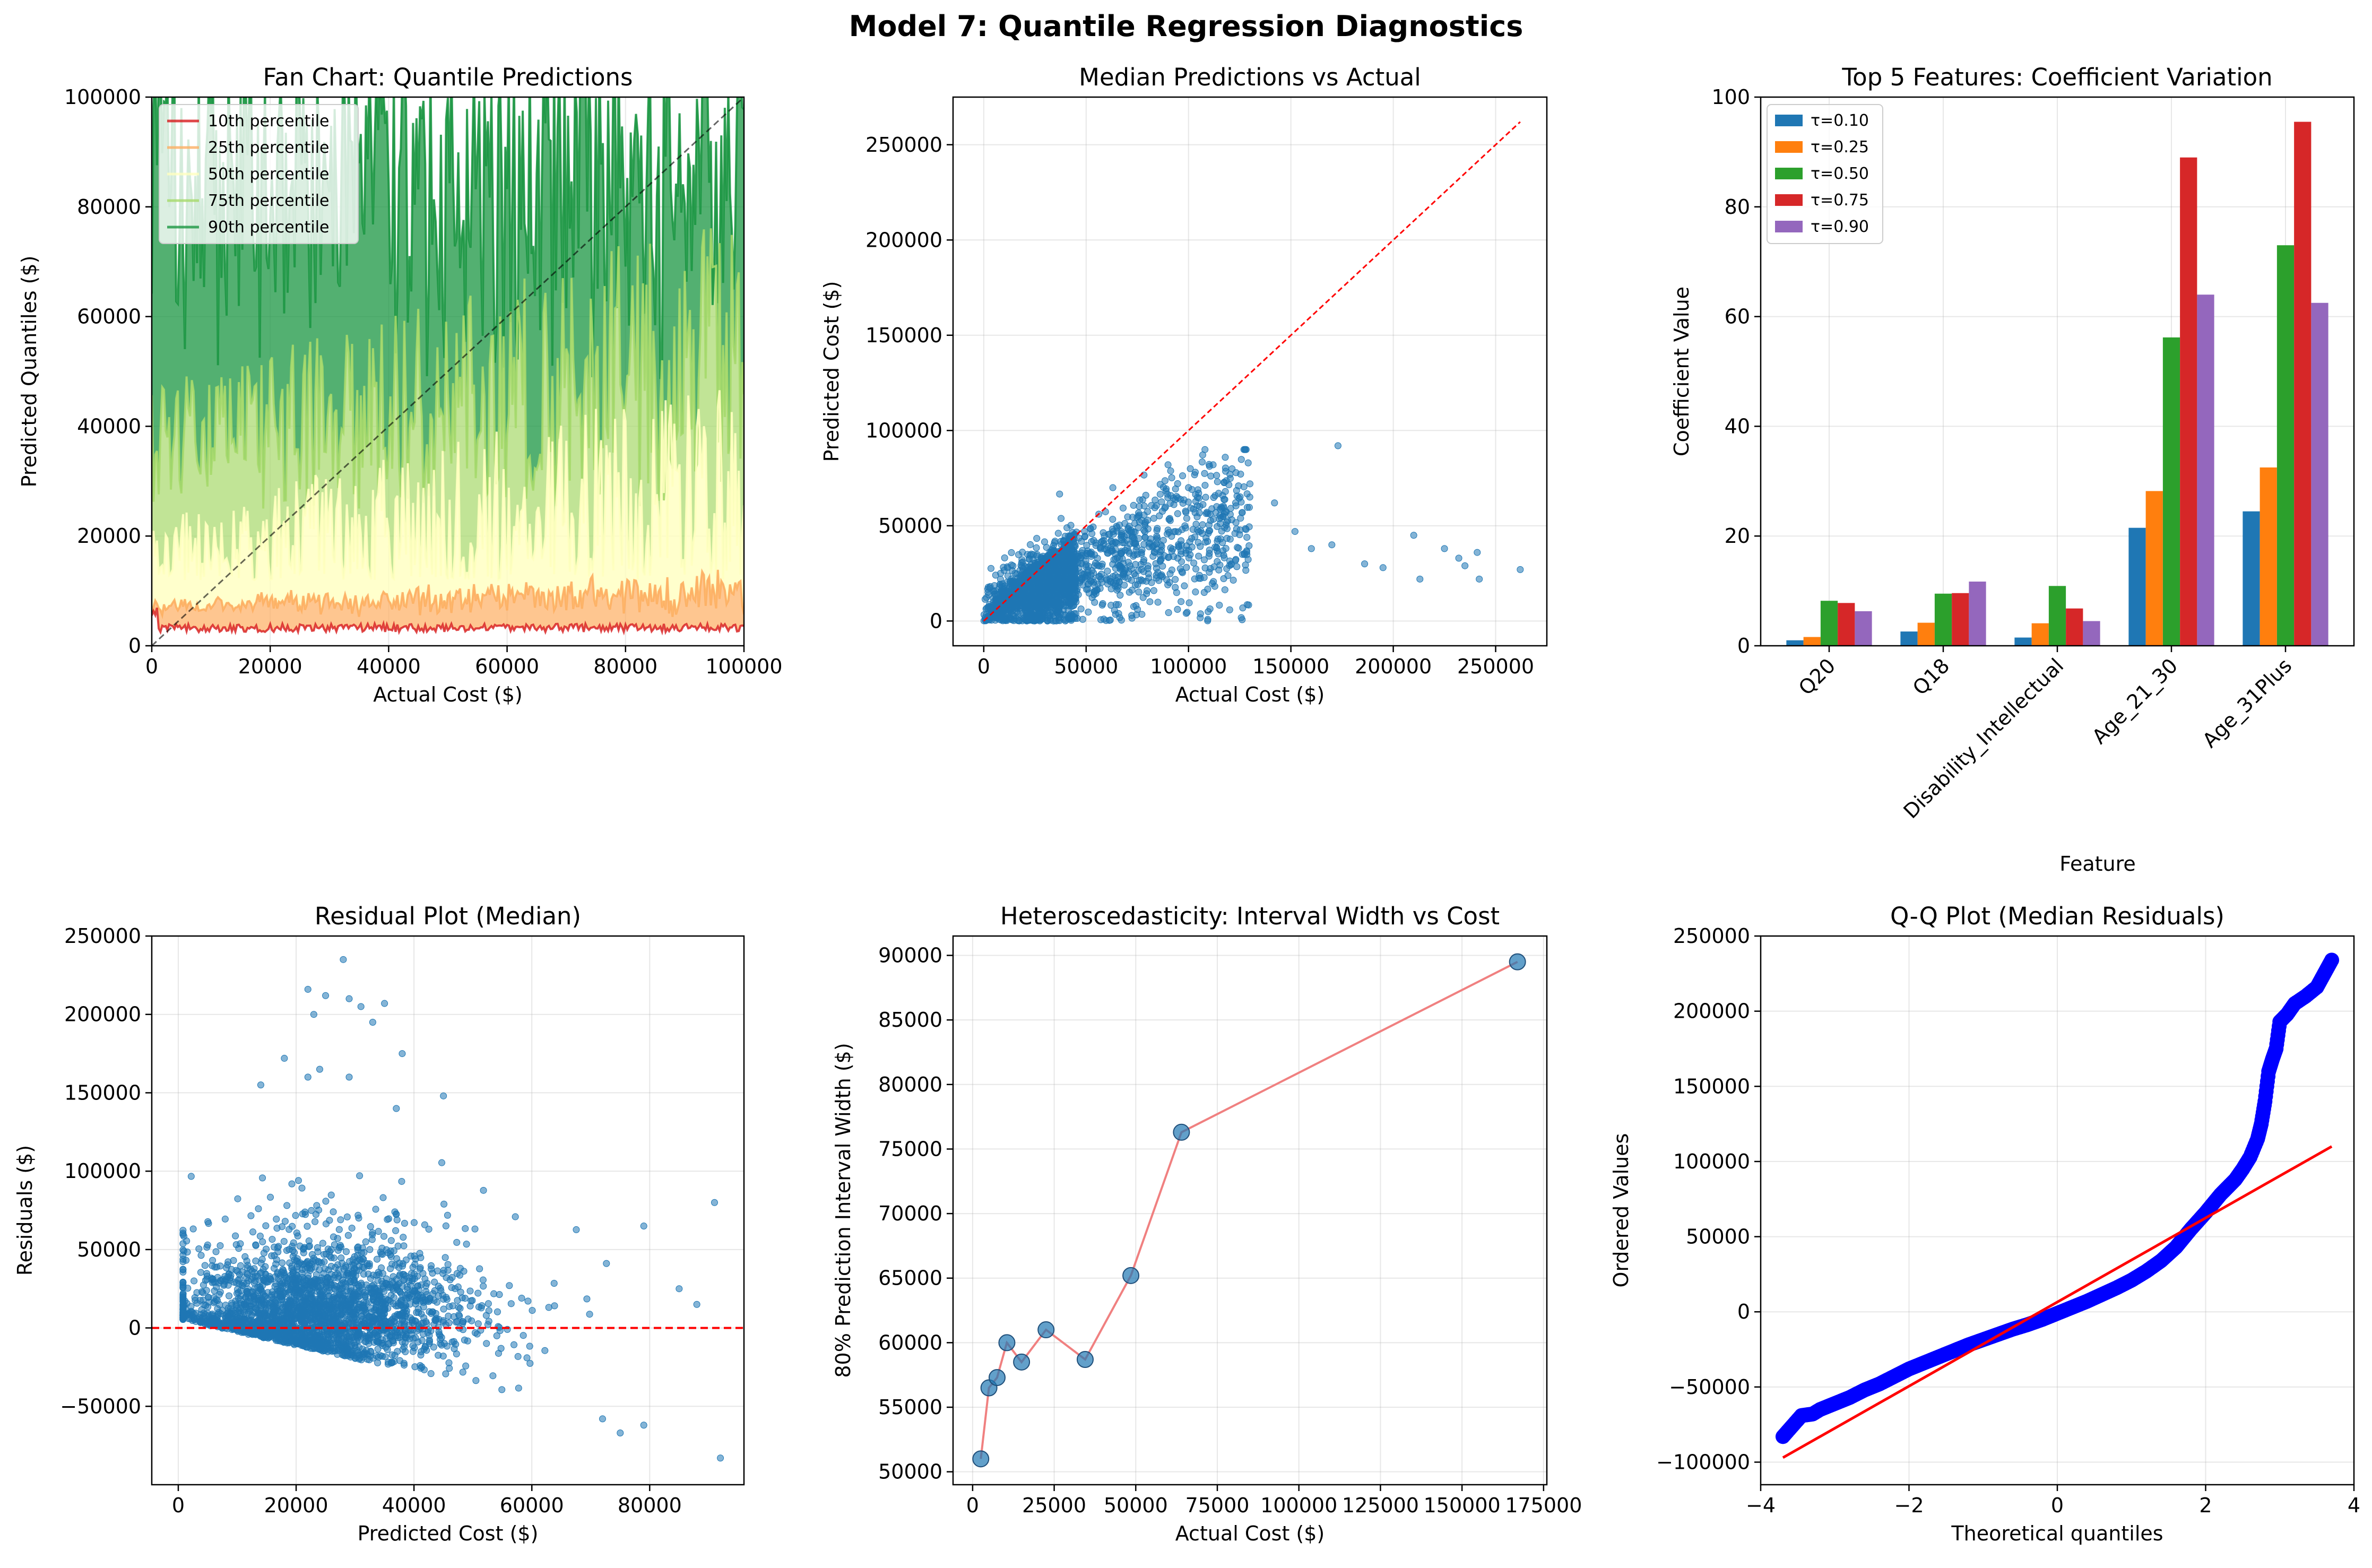  I want to click on legend-label: τ=0.75, so click(1840, 200).